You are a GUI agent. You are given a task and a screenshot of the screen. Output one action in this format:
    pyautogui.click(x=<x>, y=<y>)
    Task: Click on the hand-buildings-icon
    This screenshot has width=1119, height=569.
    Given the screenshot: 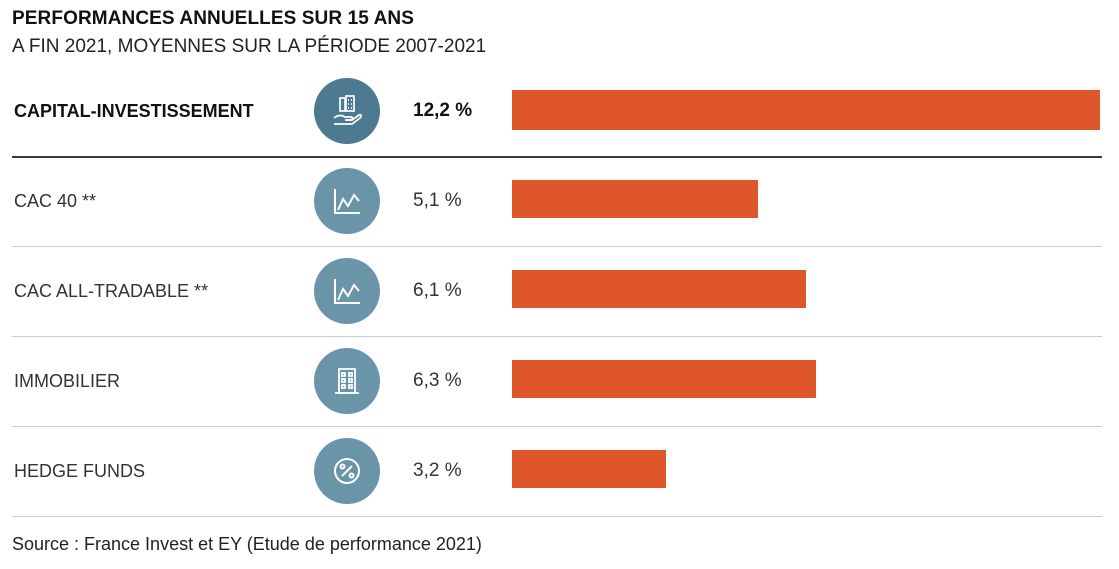 What is the action you would take?
    pyautogui.click(x=347, y=111)
    